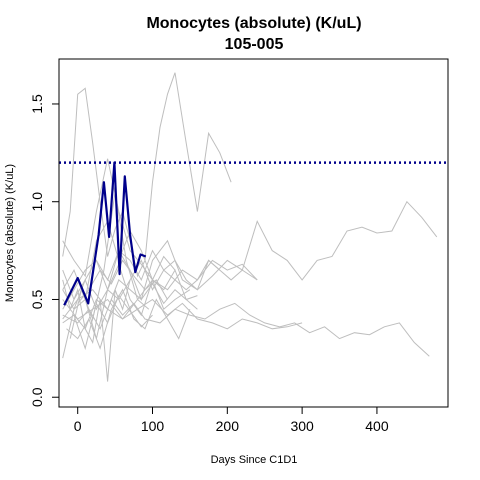  What do you see at coordinates (153, 426) in the screenshot?
I see `x-tick-label: 100` at bounding box center [153, 426].